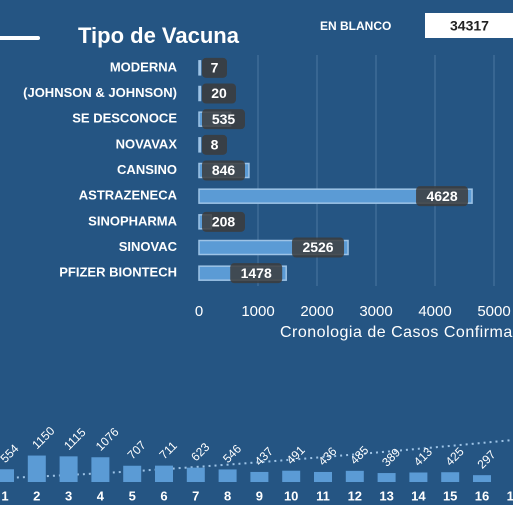 Image resolution: width=513 pixels, height=505 pixels. What do you see at coordinates (163, 495) in the screenshot?
I see `x-tick-label: 6` at bounding box center [163, 495].